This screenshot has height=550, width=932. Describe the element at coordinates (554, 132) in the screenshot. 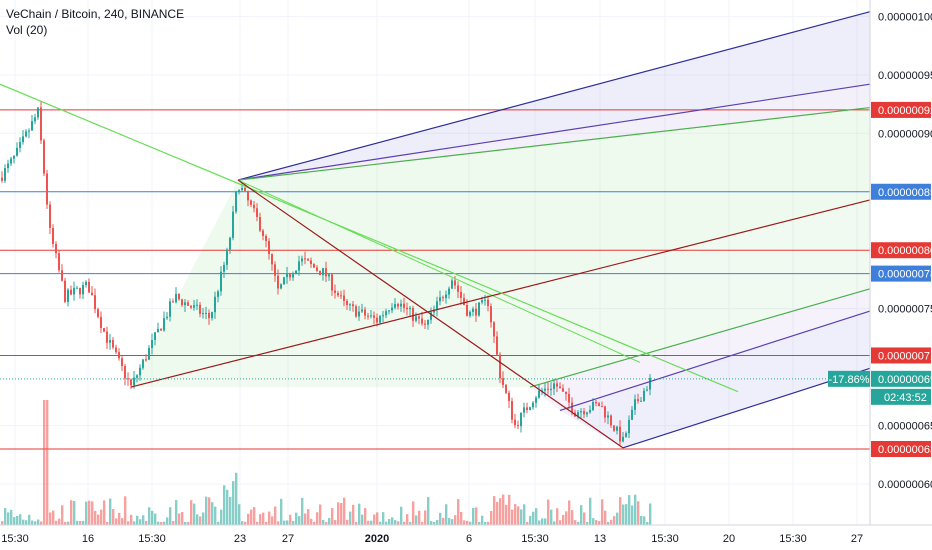

I see `fork-upper-inner` at that location.